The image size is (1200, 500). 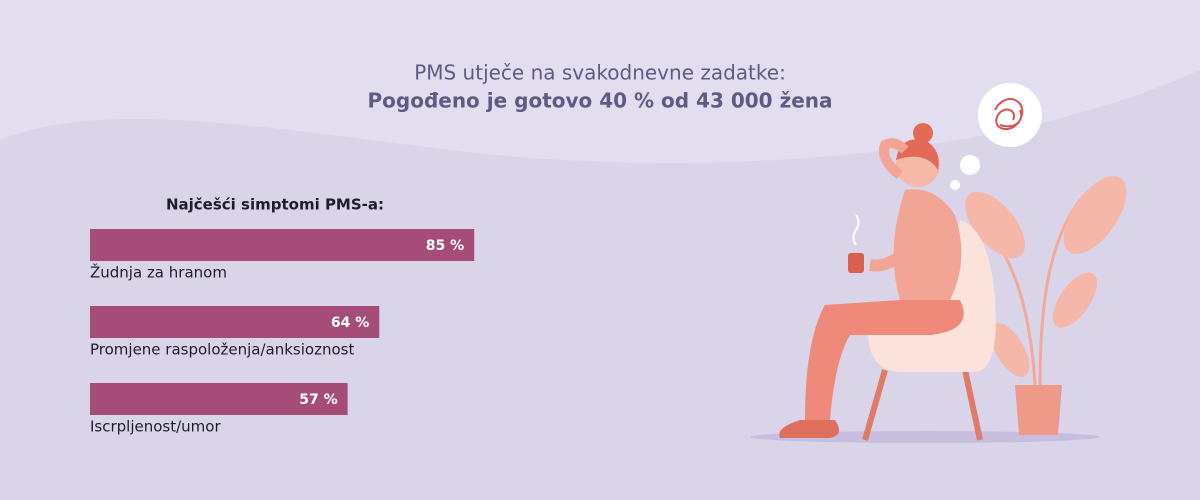 I want to click on scribble, so click(x=1009, y=114).